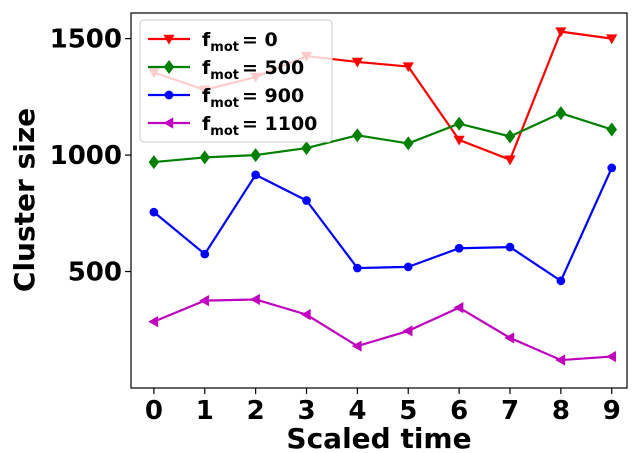  I want to click on y-axis: 500 1000 1500, so click(90, 156).